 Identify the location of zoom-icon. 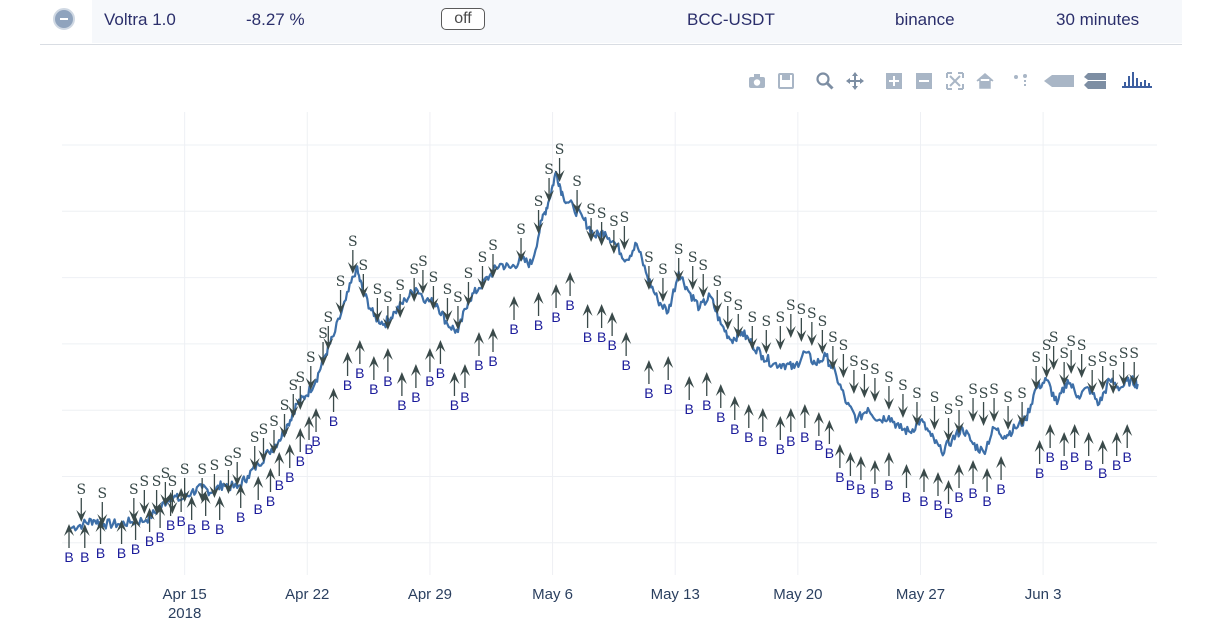
(825, 81).